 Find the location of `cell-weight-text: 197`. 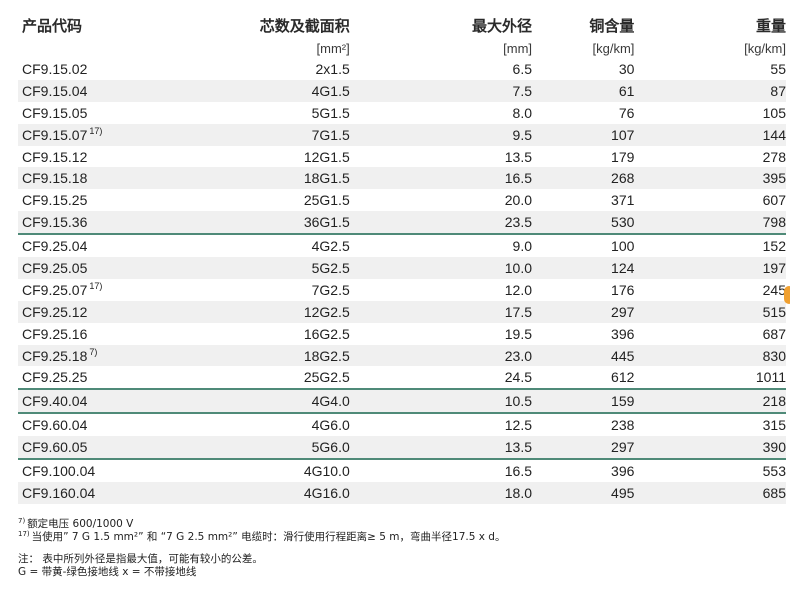

cell-weight-text: 197 is located at coordinates (774, 267).